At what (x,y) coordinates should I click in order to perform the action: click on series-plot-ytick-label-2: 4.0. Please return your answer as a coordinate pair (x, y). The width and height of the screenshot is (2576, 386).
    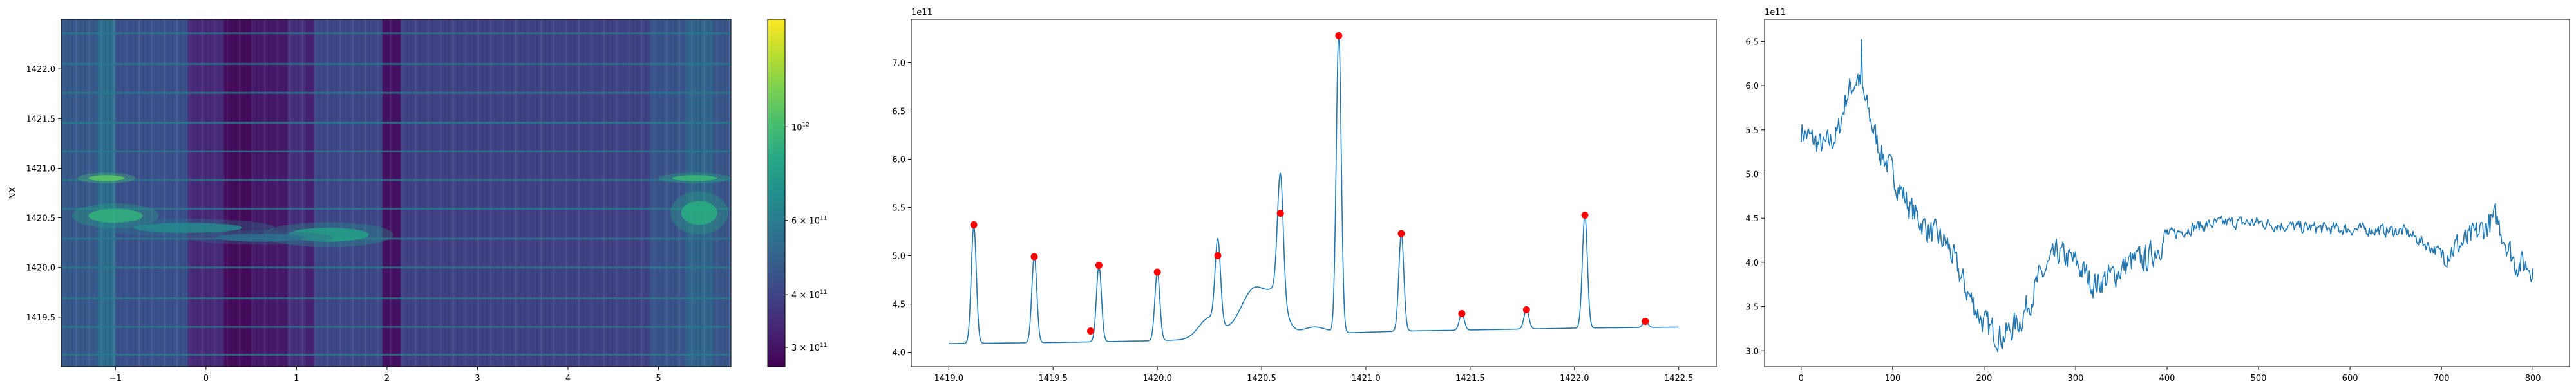
    Looking at the image, I should click on (1752, 263).